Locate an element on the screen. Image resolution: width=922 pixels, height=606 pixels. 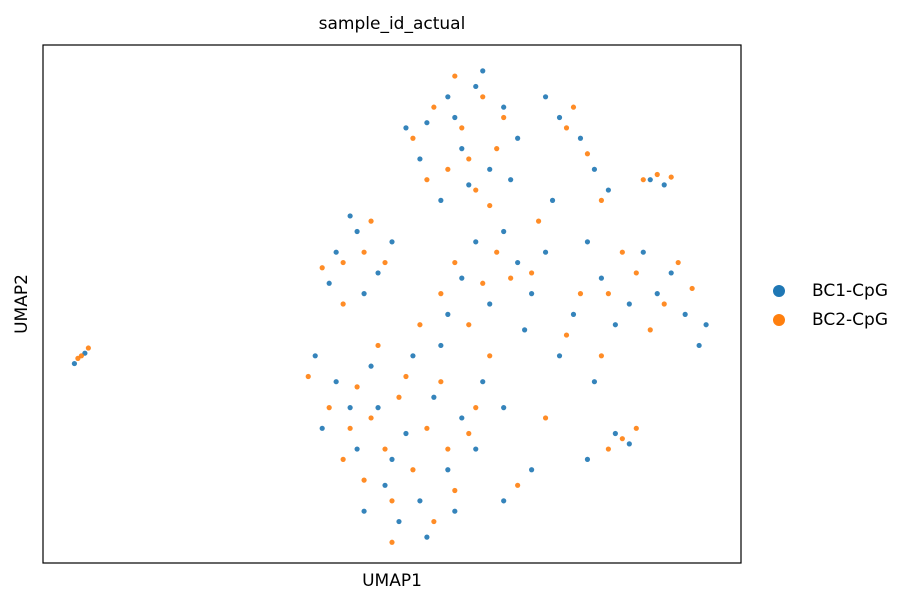
x-axis-label: UMAP1 is located at coordinates (392, 581).